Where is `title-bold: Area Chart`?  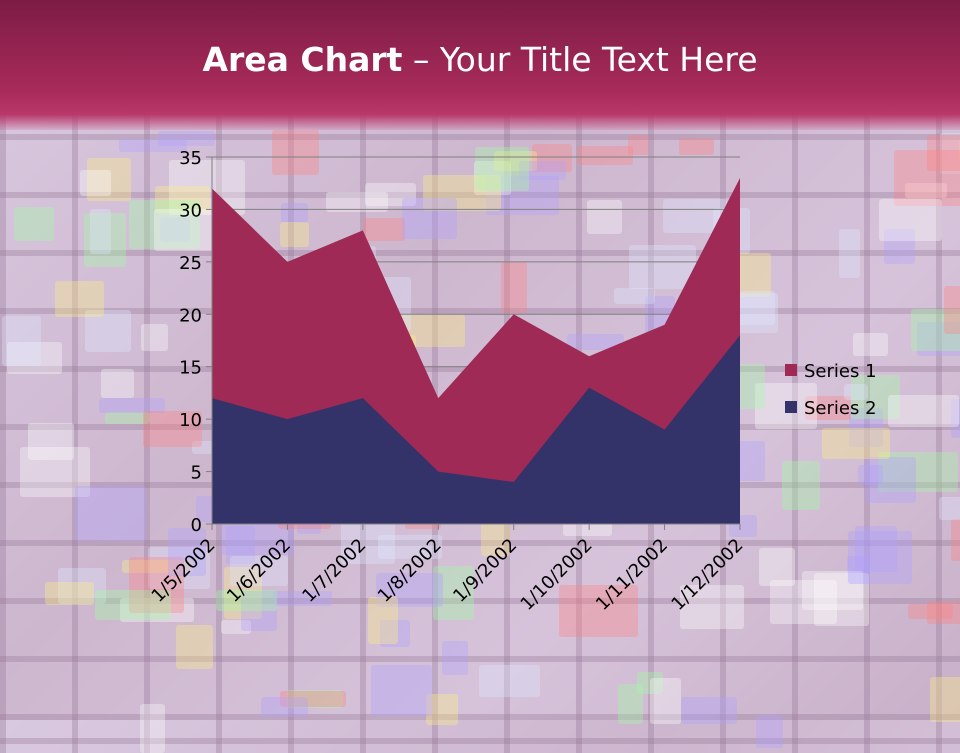
title-bold: Area Chart is located at coordinates (302, 59).